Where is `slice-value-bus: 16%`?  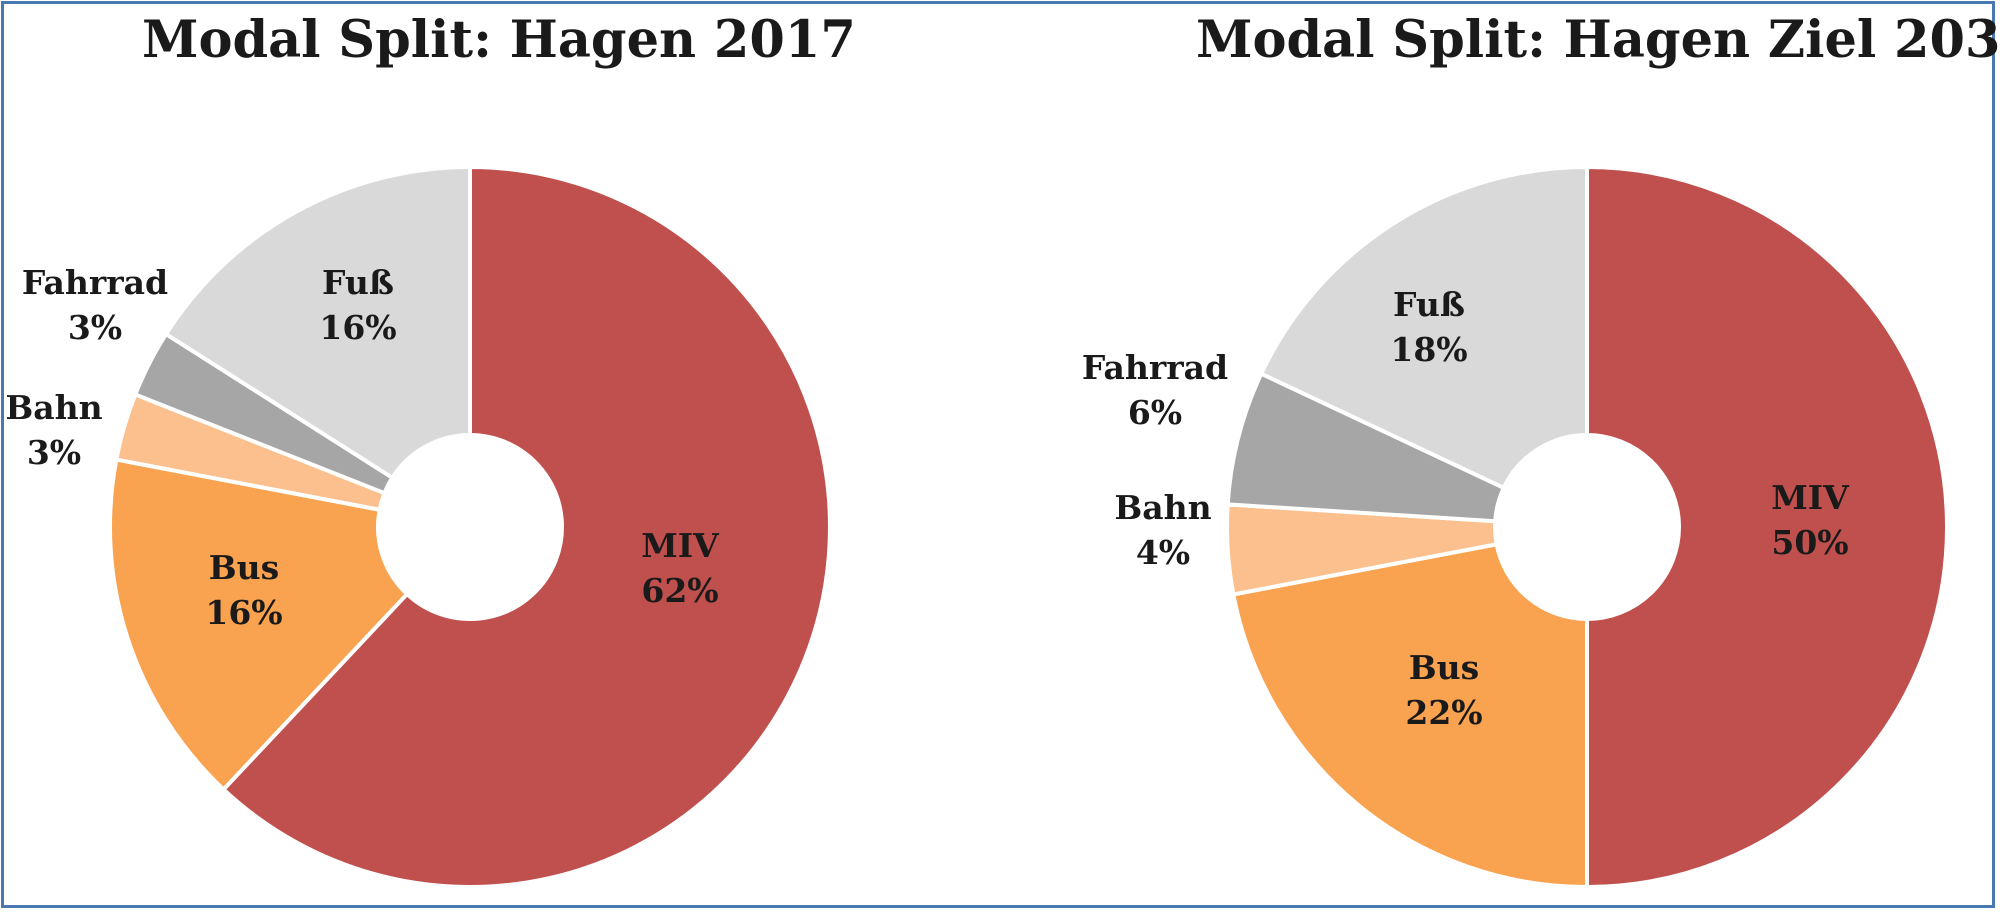 slice-value-bus: 16% is located at coordinates (243, 612).